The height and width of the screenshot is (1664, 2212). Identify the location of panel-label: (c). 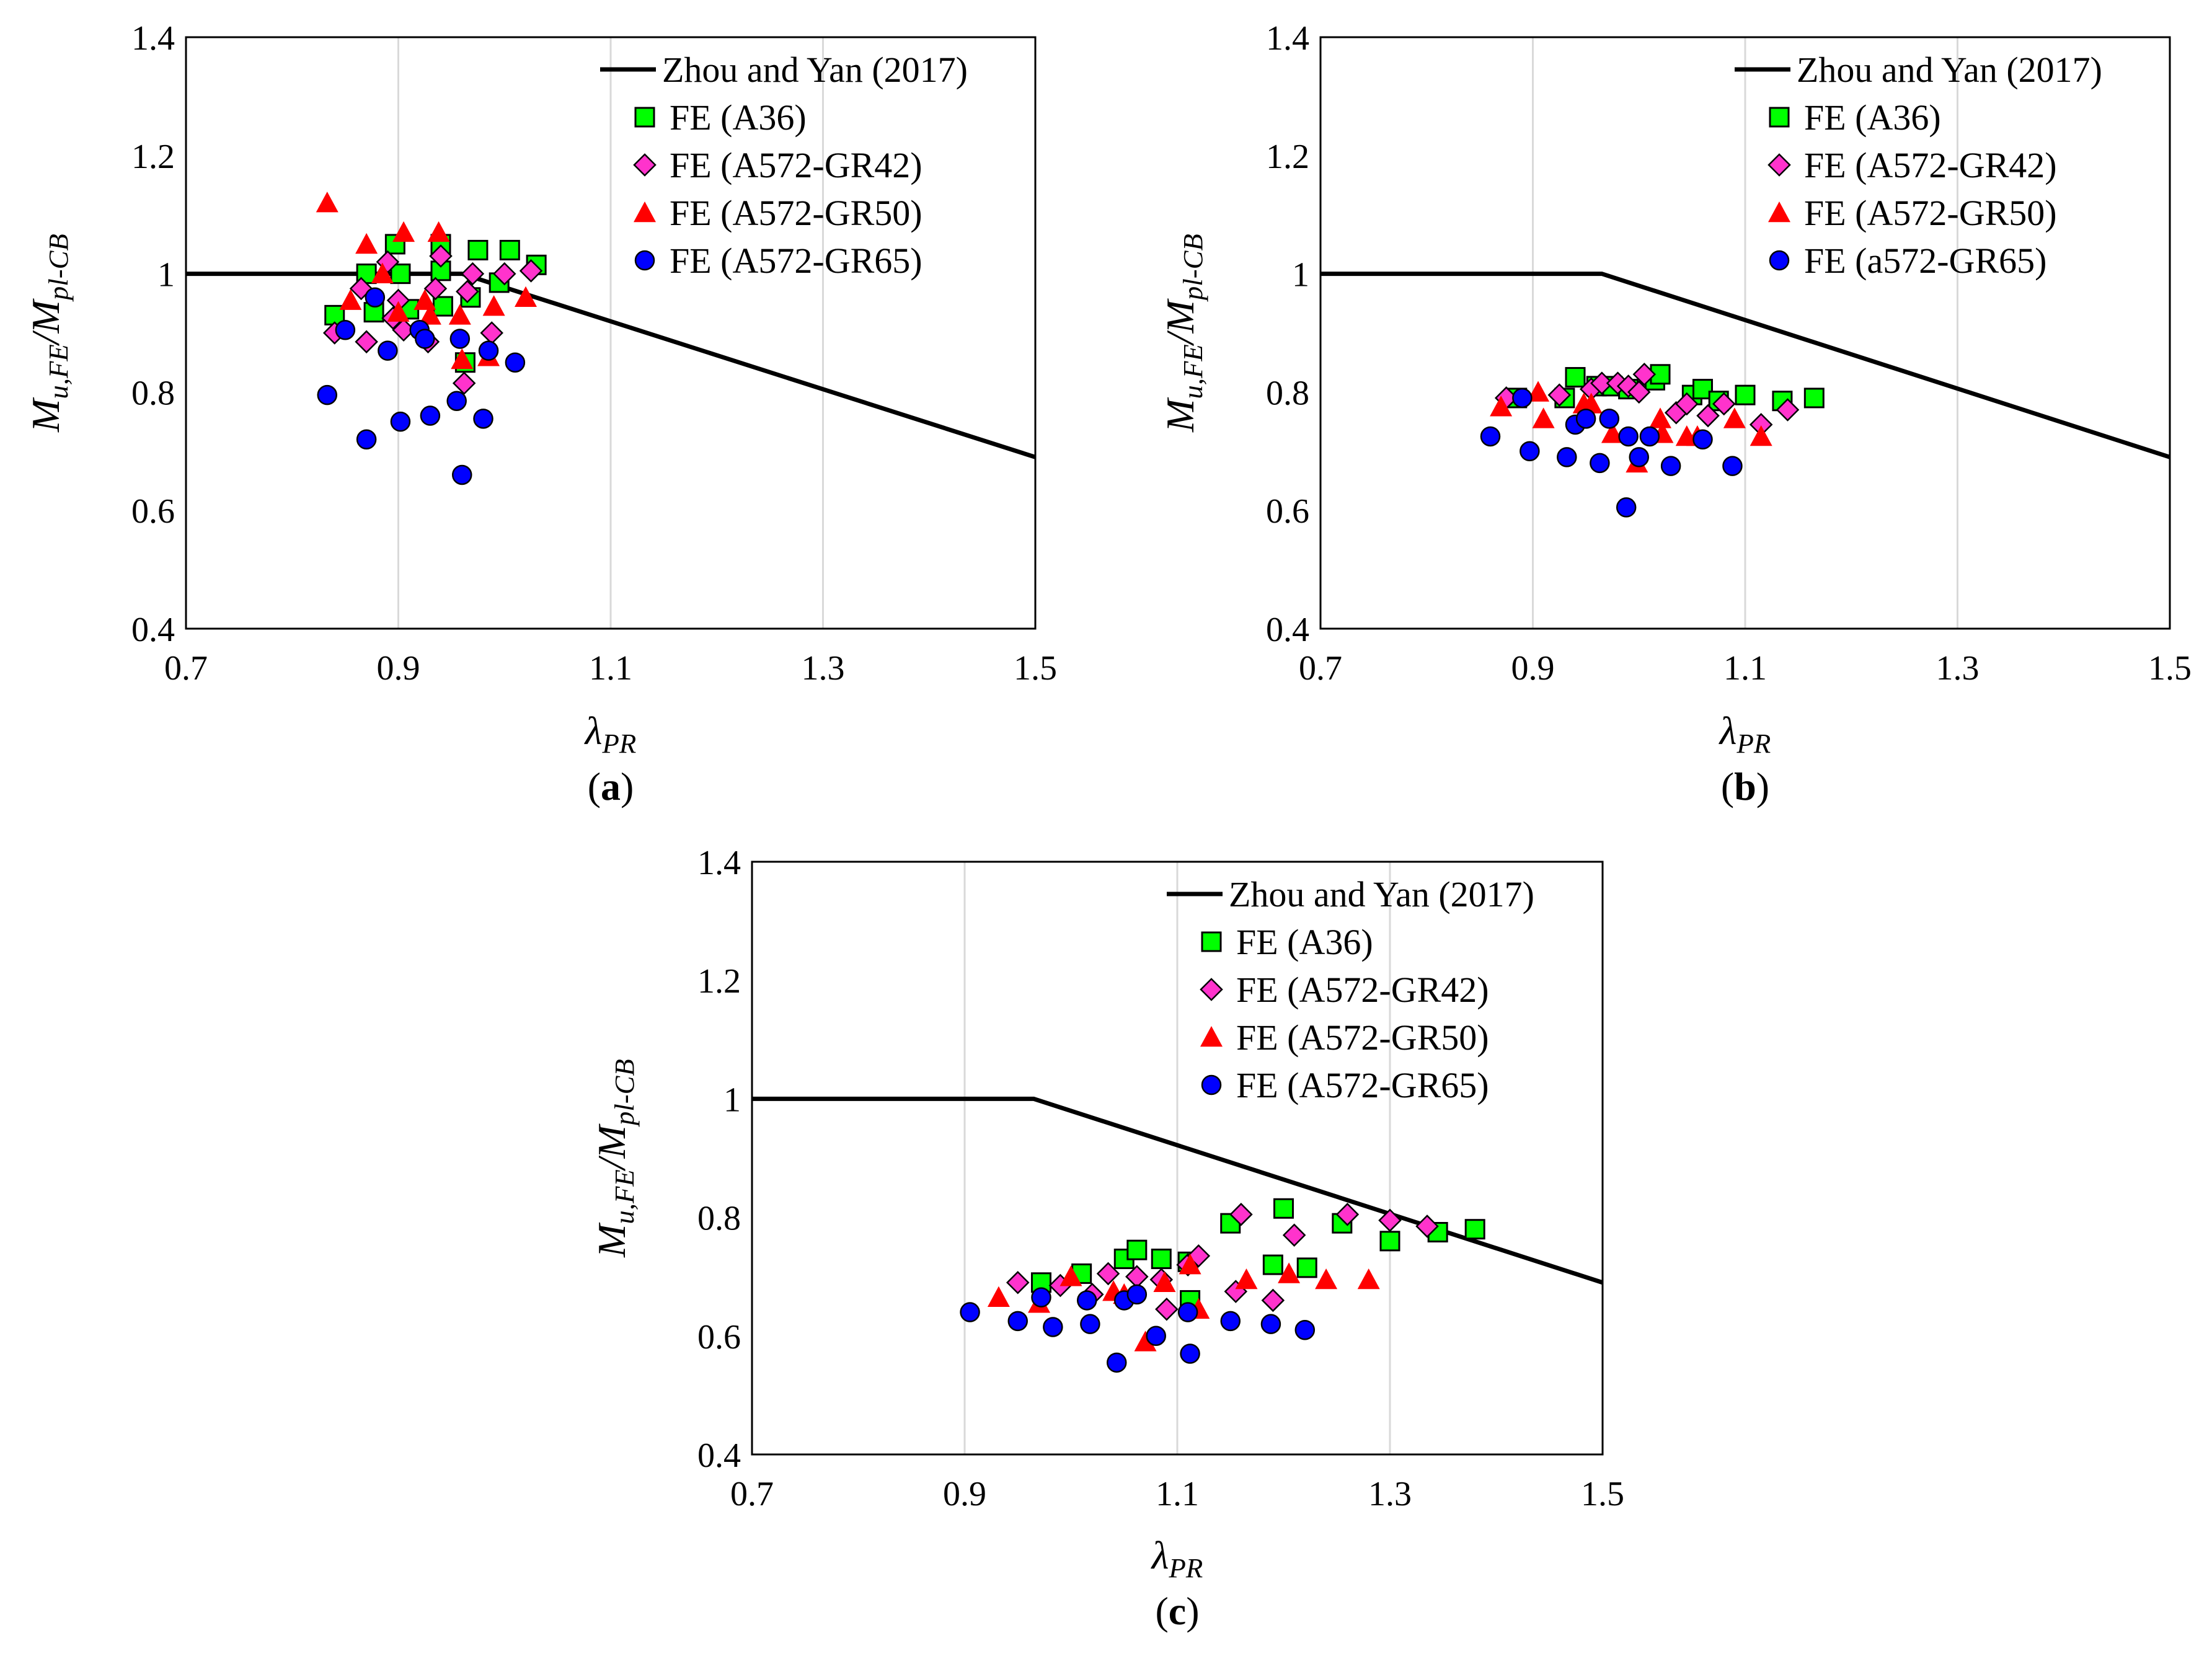
(1177, 1611).